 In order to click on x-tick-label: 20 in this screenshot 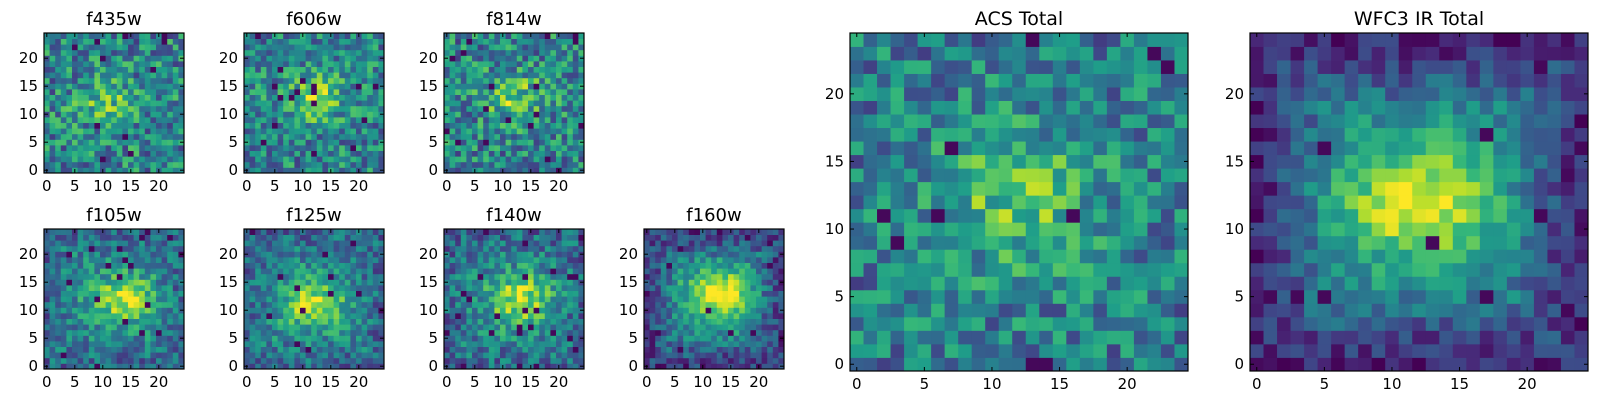, I will do `click(358, 186)`.